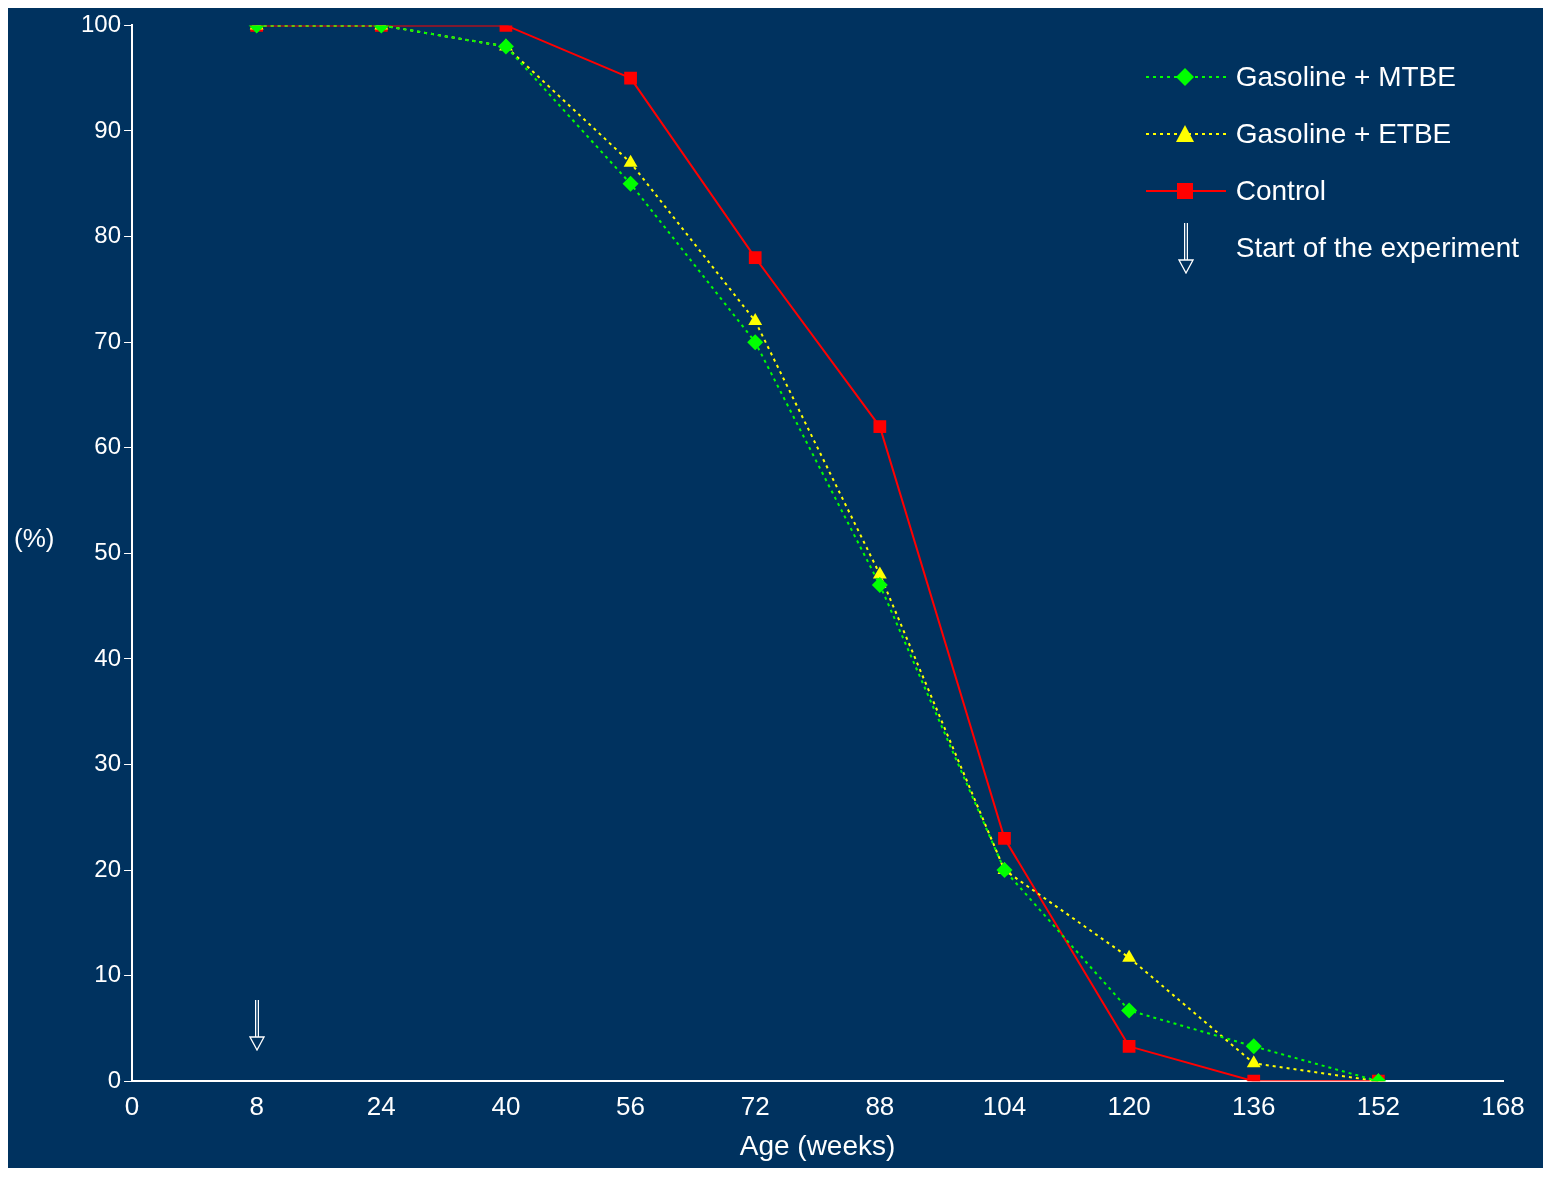  What do you see at coordinates (114, 1079) in the screenshot?
I see `y-tick-label: 0` at bounding box center [114, 1079].